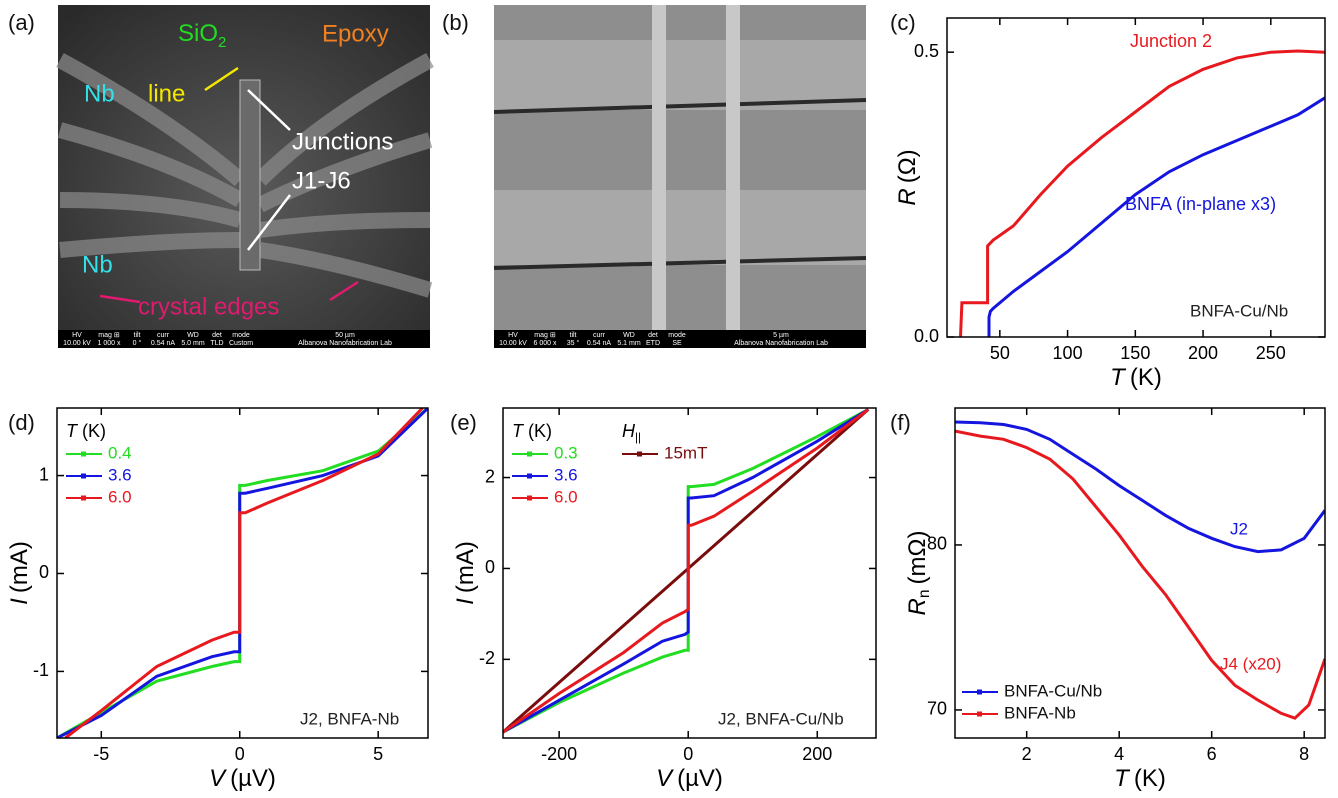  Describe the element at coordinates (1250, 663) in the screenshot. I see `annotation: J4 (x20)` at that location.